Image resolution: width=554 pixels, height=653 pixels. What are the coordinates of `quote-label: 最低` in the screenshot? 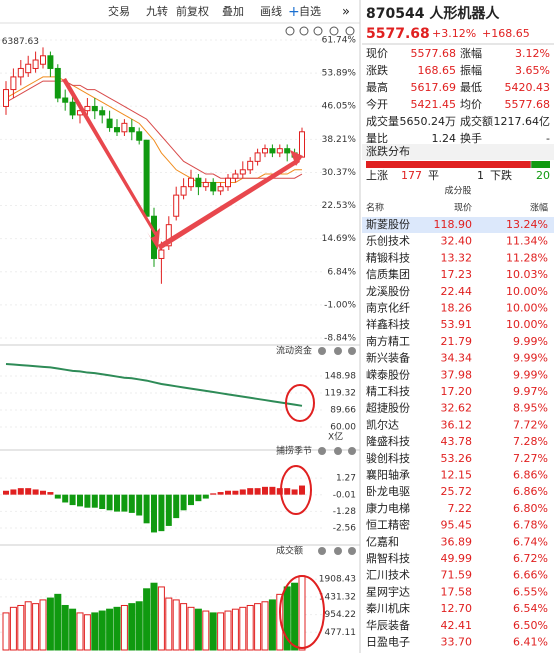 It's located at (471, 87).